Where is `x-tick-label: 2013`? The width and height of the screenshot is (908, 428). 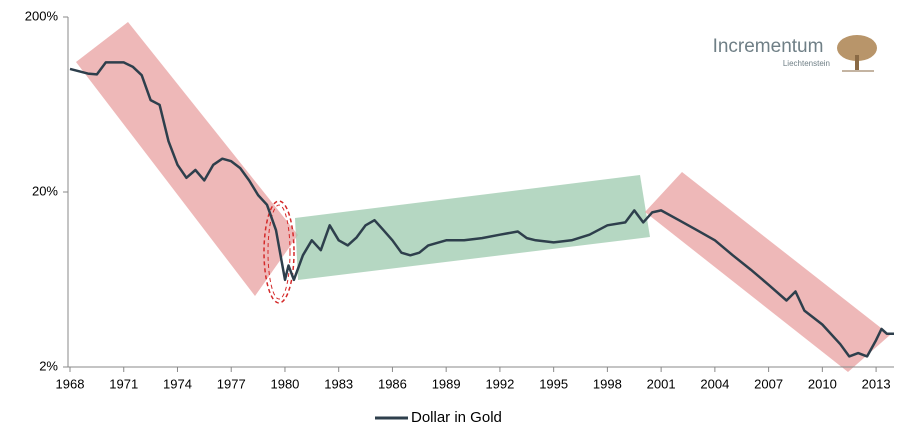 x-tick-label: 2013 is located at coordinates (876, 383).